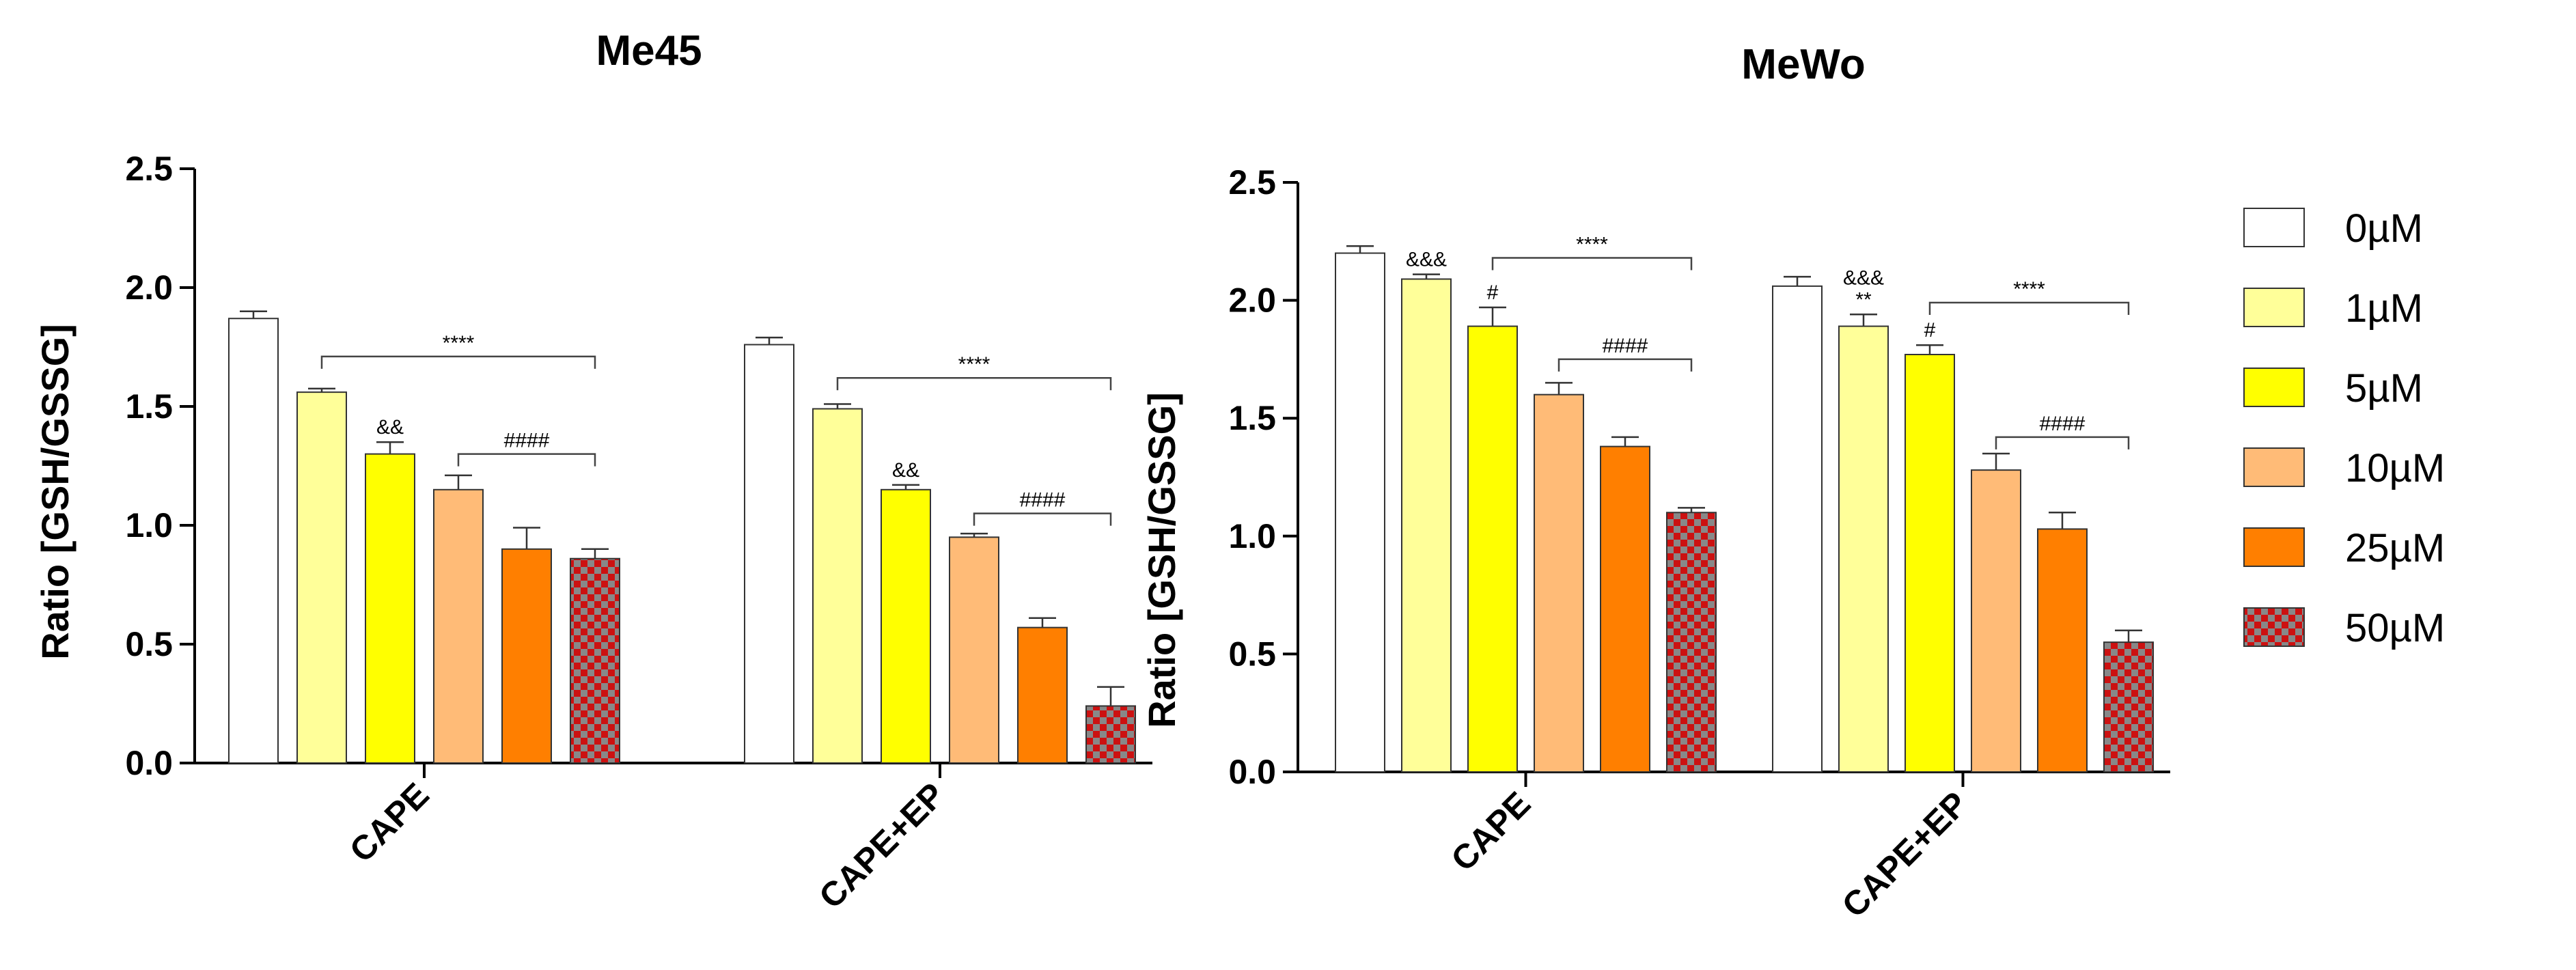 The height and width of the screenshot is (970, 2576). What do you see at coordinates (2384, 388) in the screenshot?
I see `legend-label: 5µM` at bounding box center [2384, 388].